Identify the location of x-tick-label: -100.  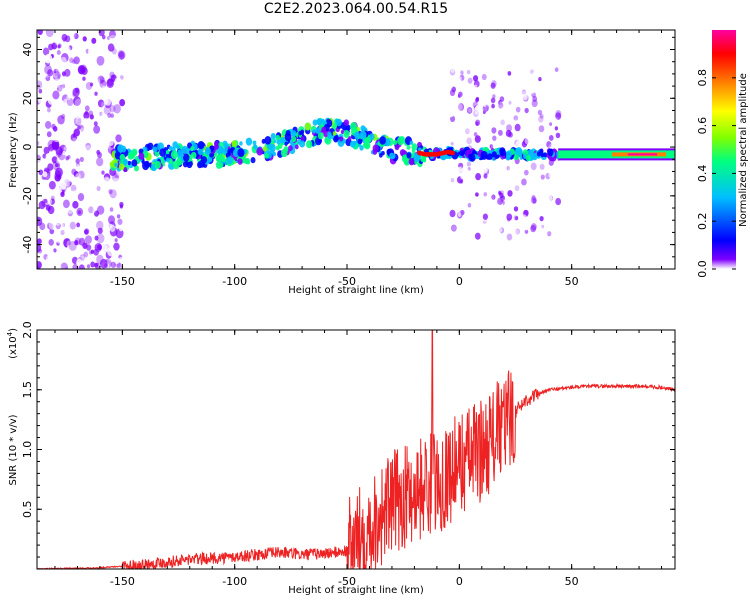
(234, 581).